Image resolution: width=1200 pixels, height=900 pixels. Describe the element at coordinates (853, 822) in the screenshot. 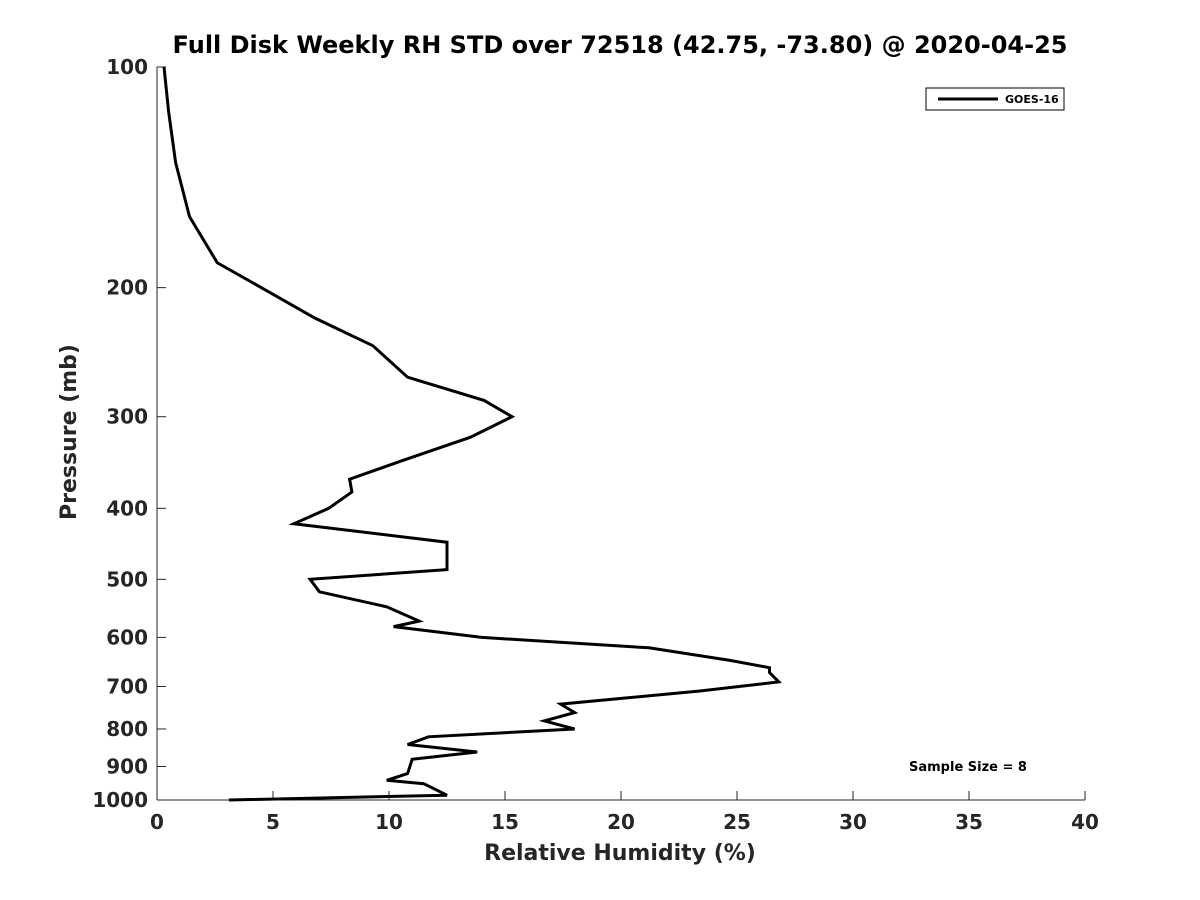

I see `x-tick-label: 30` at that location.